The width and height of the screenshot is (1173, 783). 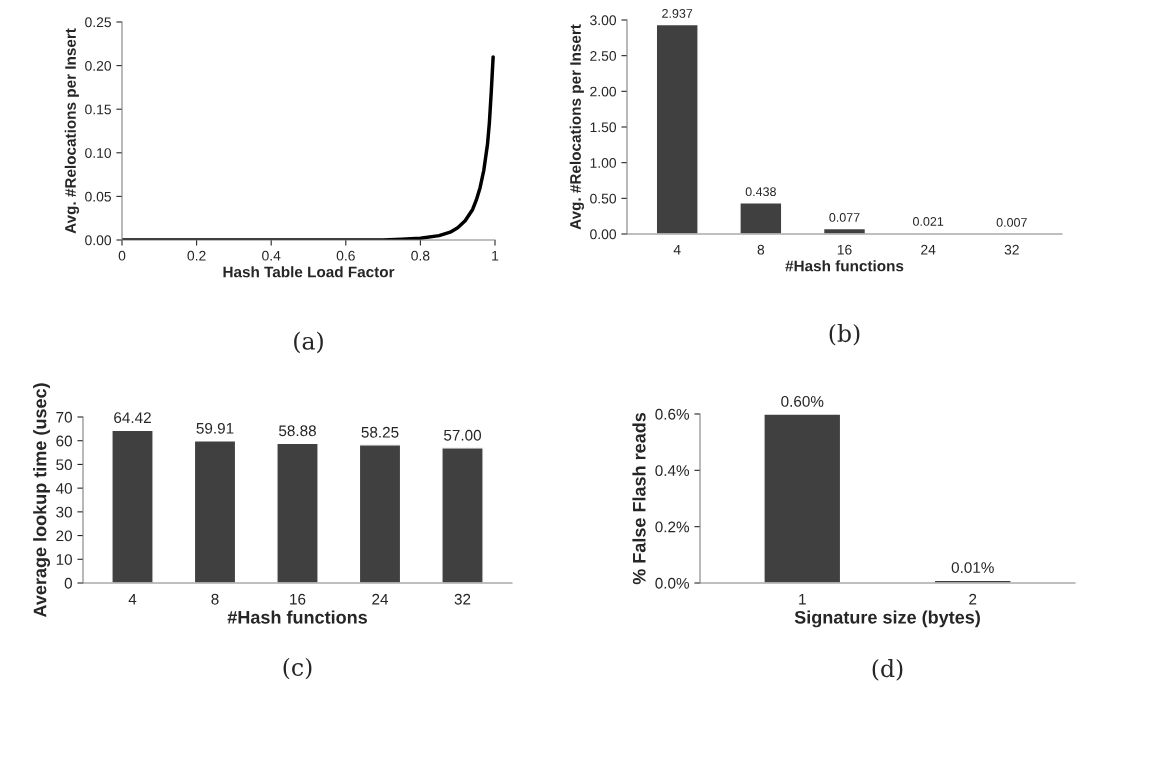 I want to click on text: (d), so click(x=887, y=670).